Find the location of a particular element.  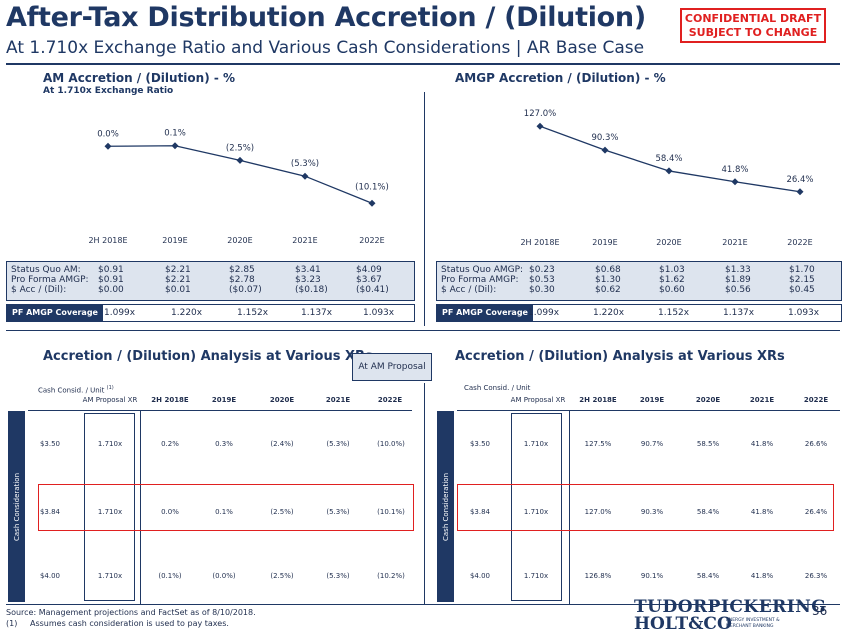

year-header: 2022E is located at coordinates (816, 400).